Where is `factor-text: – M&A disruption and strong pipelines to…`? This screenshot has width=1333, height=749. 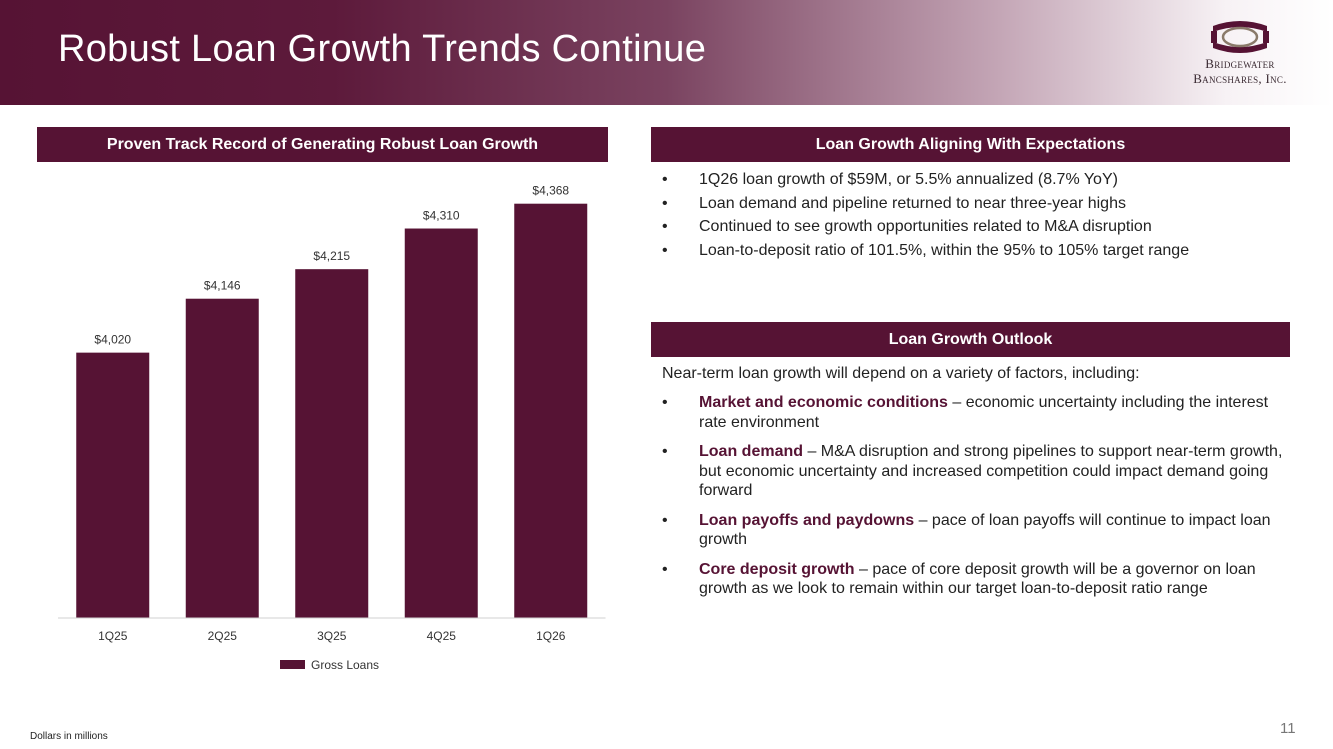
factor-text: – M&A disruption and strong pipelines to… is located at coordinates (991, 471).